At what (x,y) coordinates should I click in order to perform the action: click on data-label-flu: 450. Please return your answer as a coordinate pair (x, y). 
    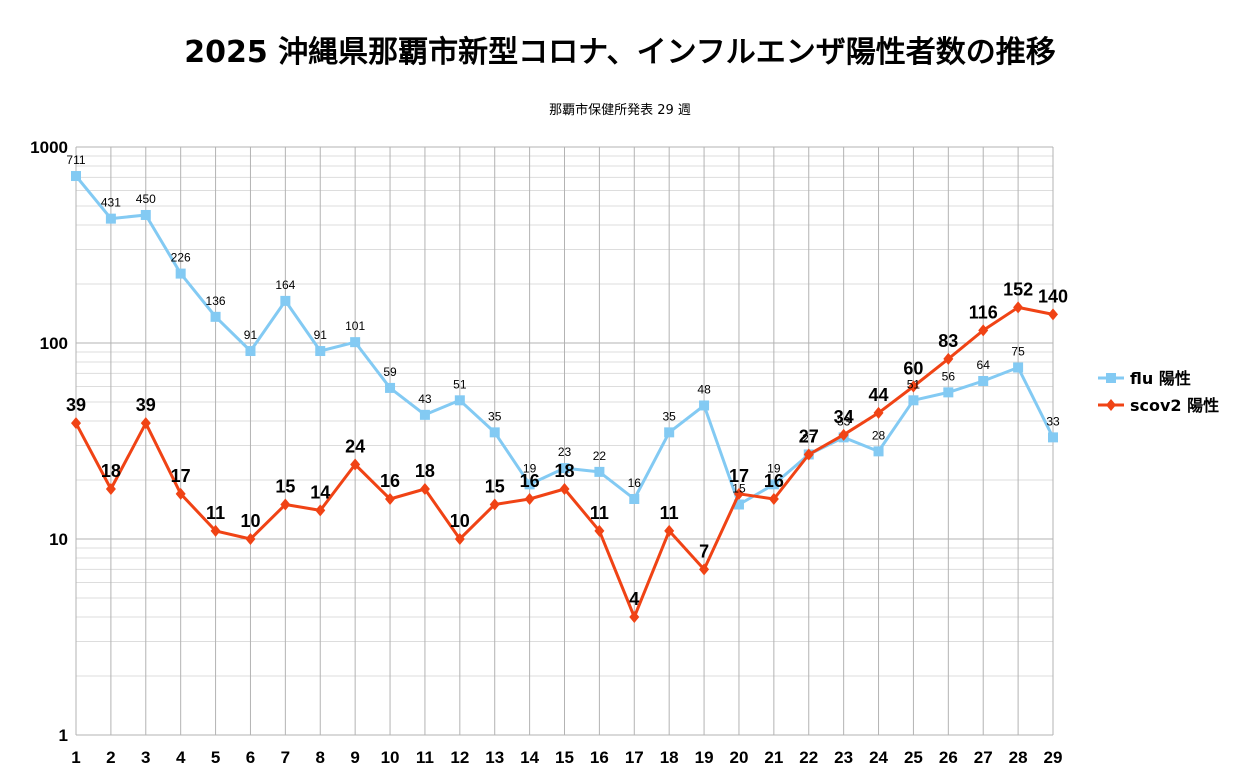
    Looking at the image, I should click on (146, 199).